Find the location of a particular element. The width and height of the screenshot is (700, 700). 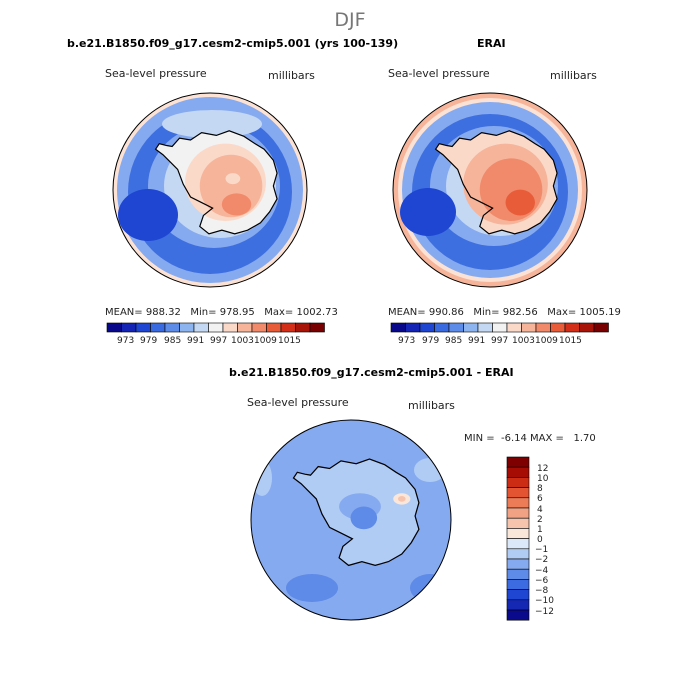

model-units-label: millibars is located at coordinates (291, 75).